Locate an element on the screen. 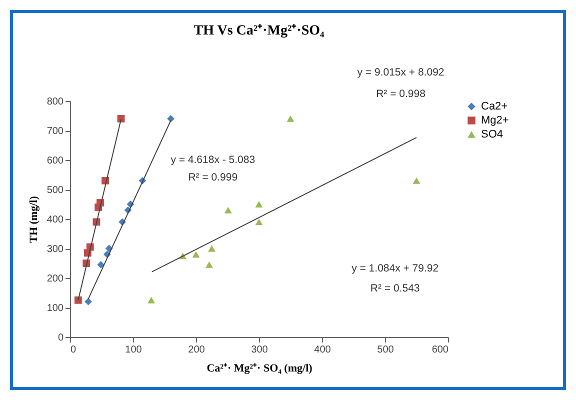 The image size is (576, 400). annotation: y = 4.618x - 5.083 is located at coordinates (213, 160).